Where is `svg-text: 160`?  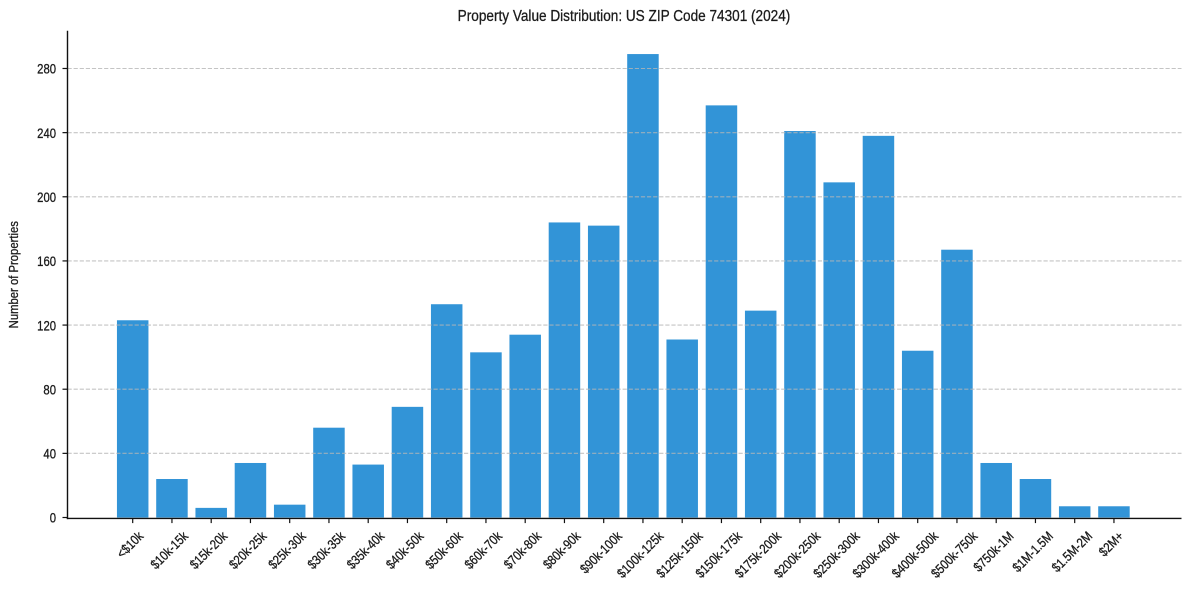
svg-text: 160 is located at coordinates (46, 261).